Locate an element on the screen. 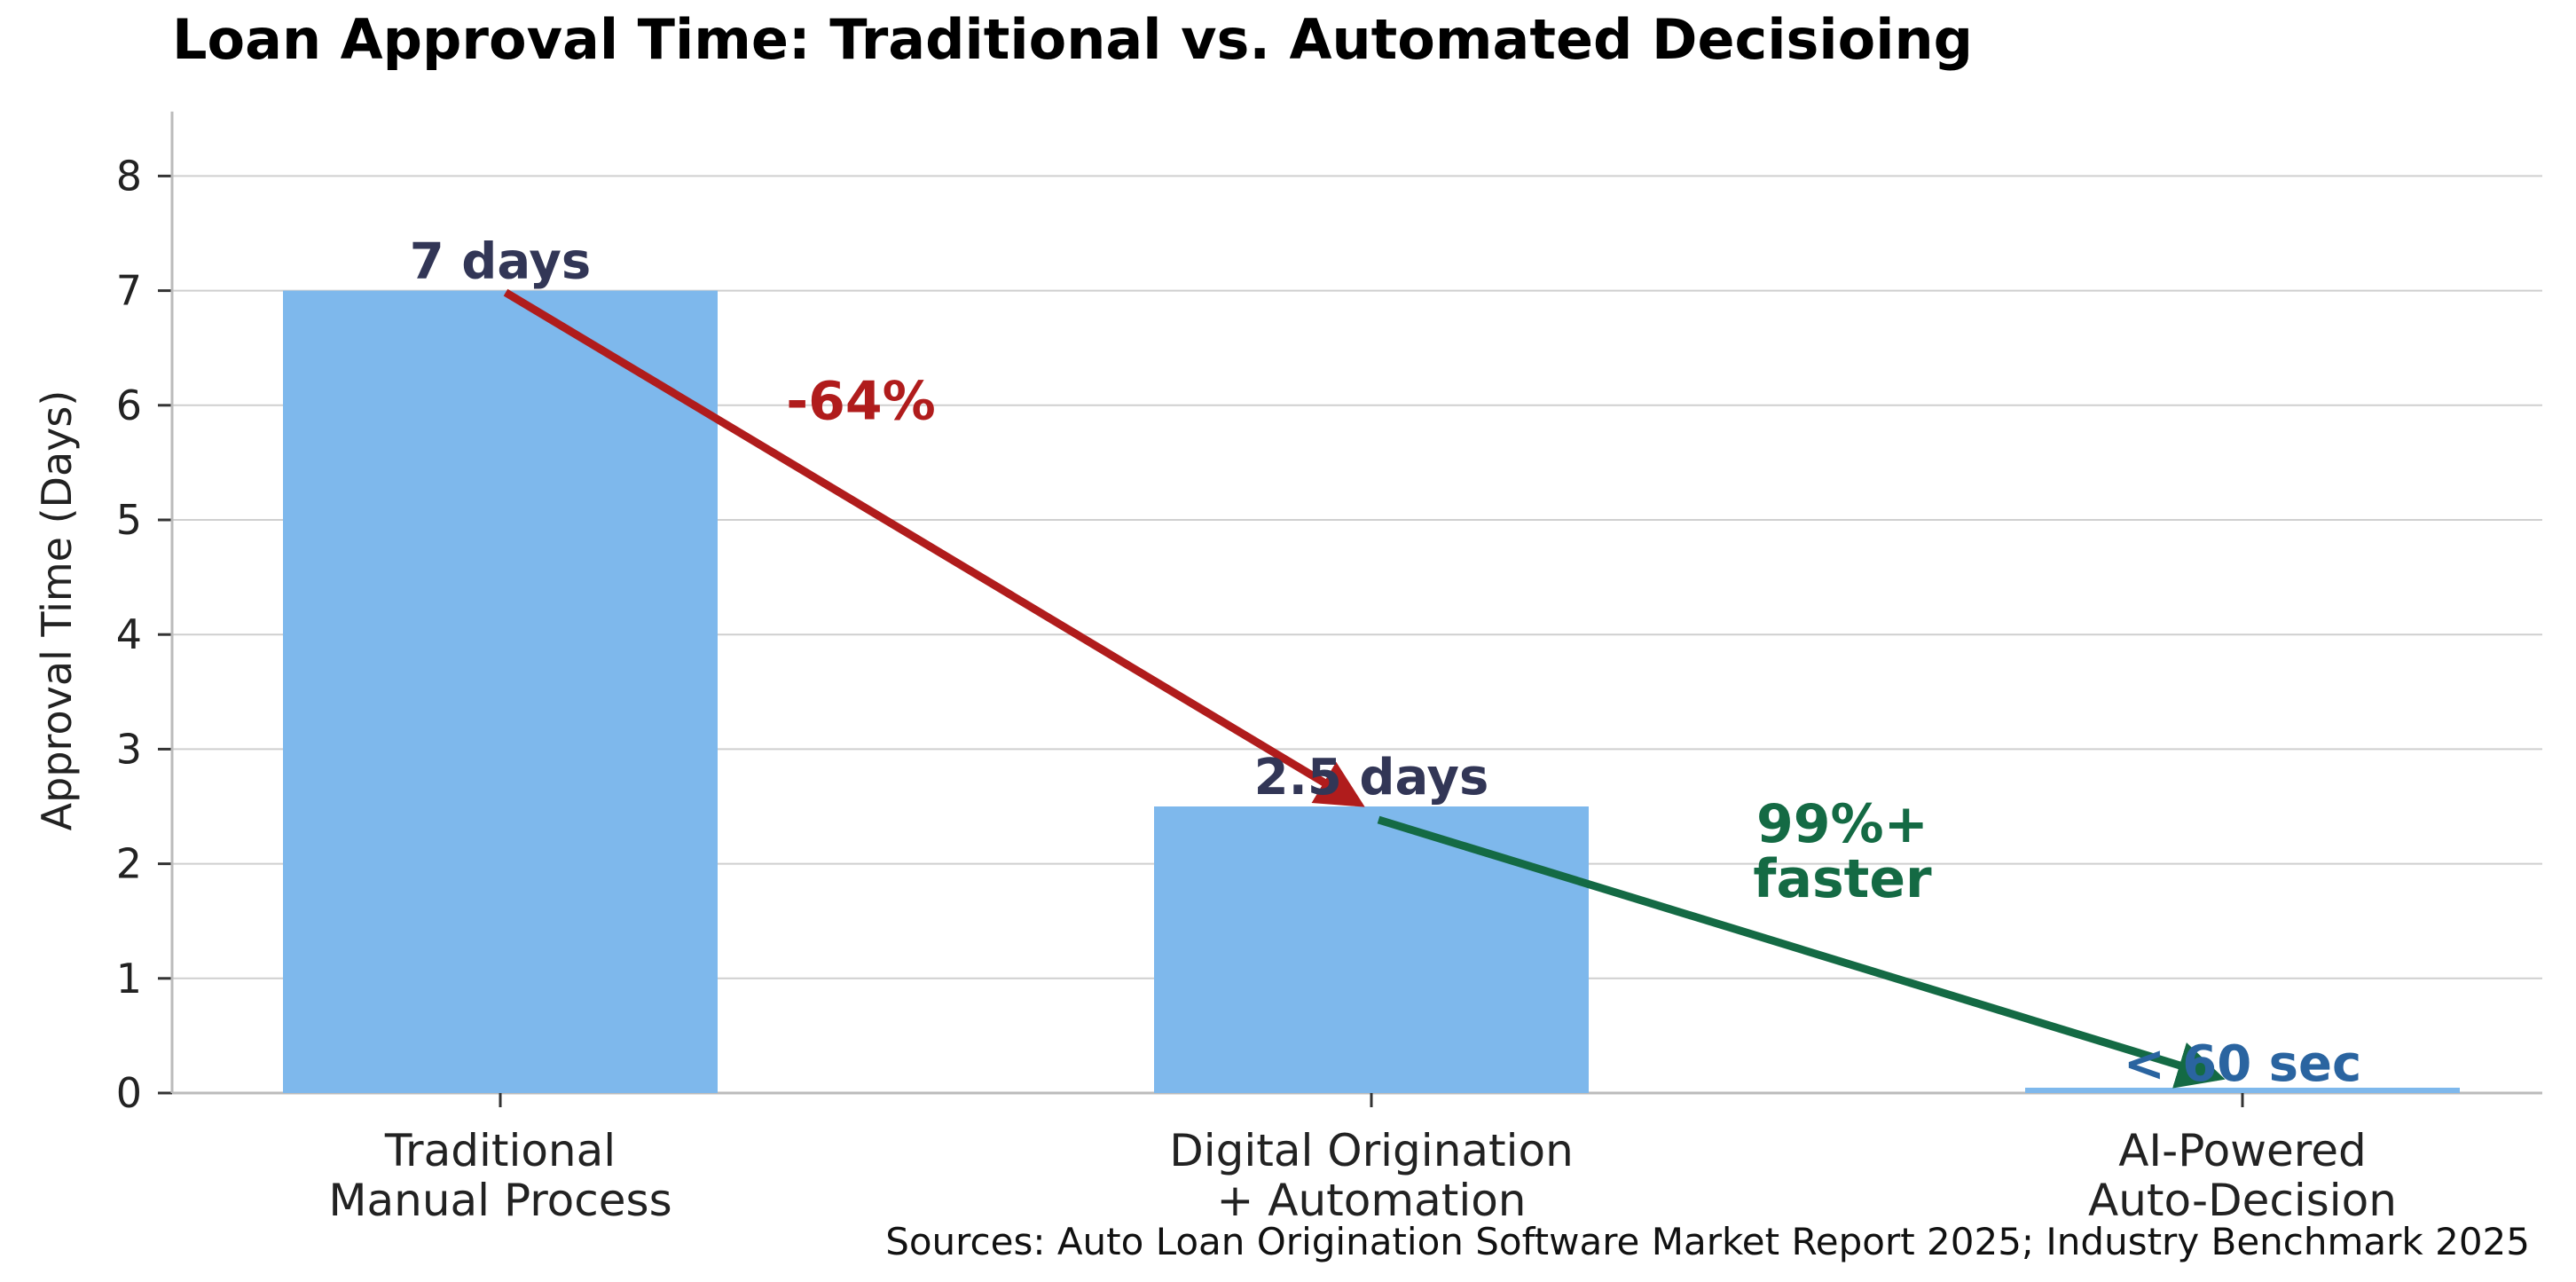  x-tick-label: Traditional Manual Process is located at coordinates (499, 1175).